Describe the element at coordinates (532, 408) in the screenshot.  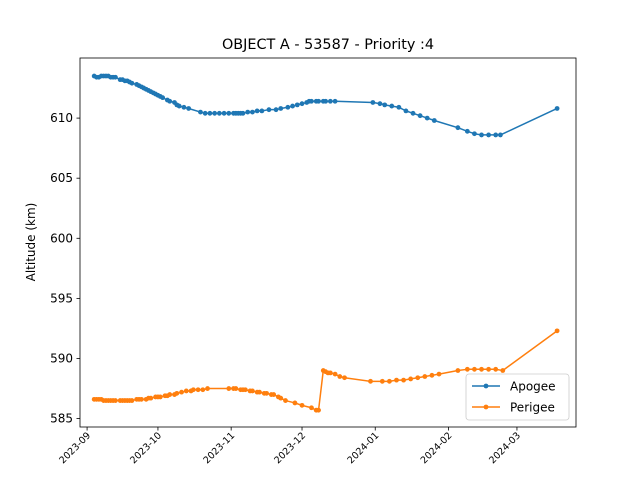
I see `legend-label-perigee: Perigee` at that location.